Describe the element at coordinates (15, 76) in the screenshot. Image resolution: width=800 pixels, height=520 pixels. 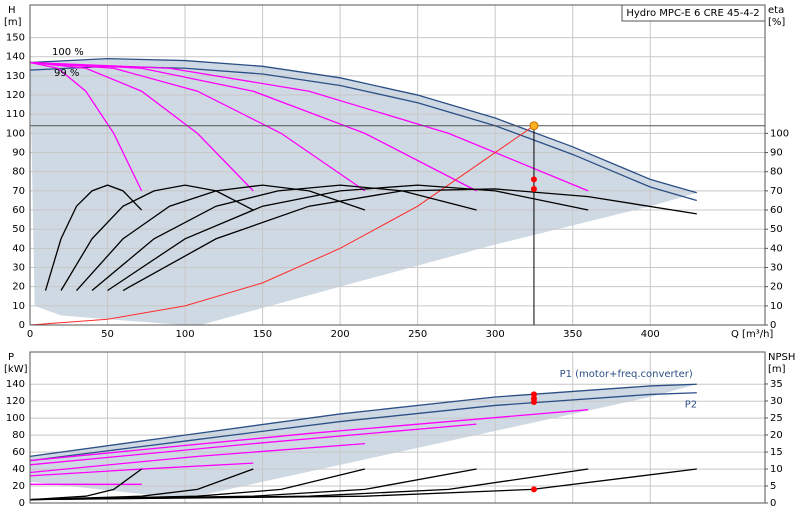
I see `y-tick-label: 130` at that location.